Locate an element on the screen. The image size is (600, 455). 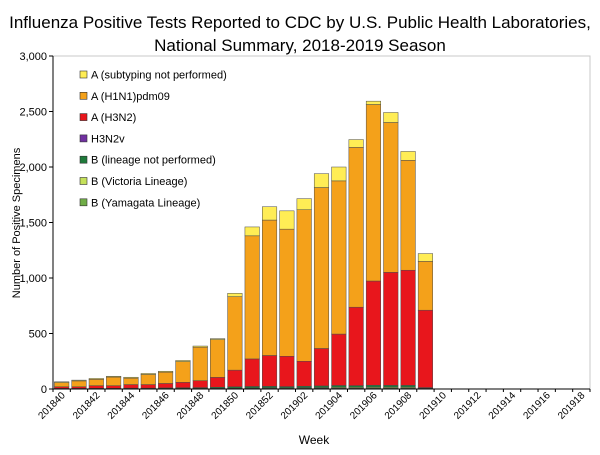
bar-segment-201841-s4 is located at coordinates (79, 388).